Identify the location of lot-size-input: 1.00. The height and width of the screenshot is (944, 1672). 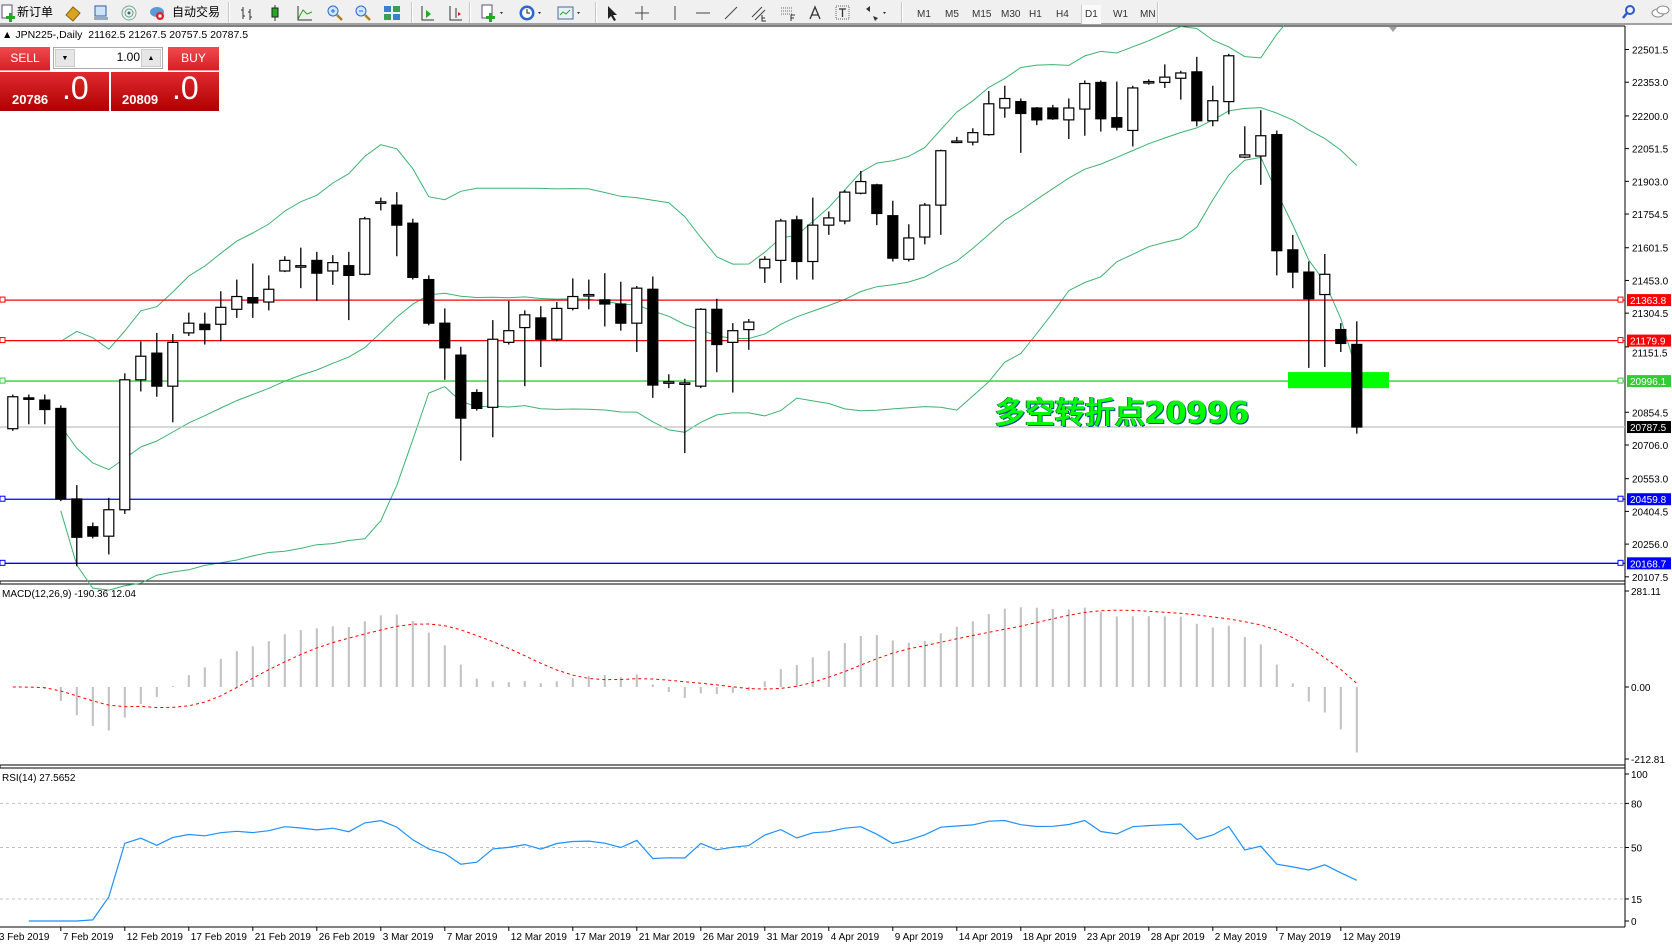
(128, 57).